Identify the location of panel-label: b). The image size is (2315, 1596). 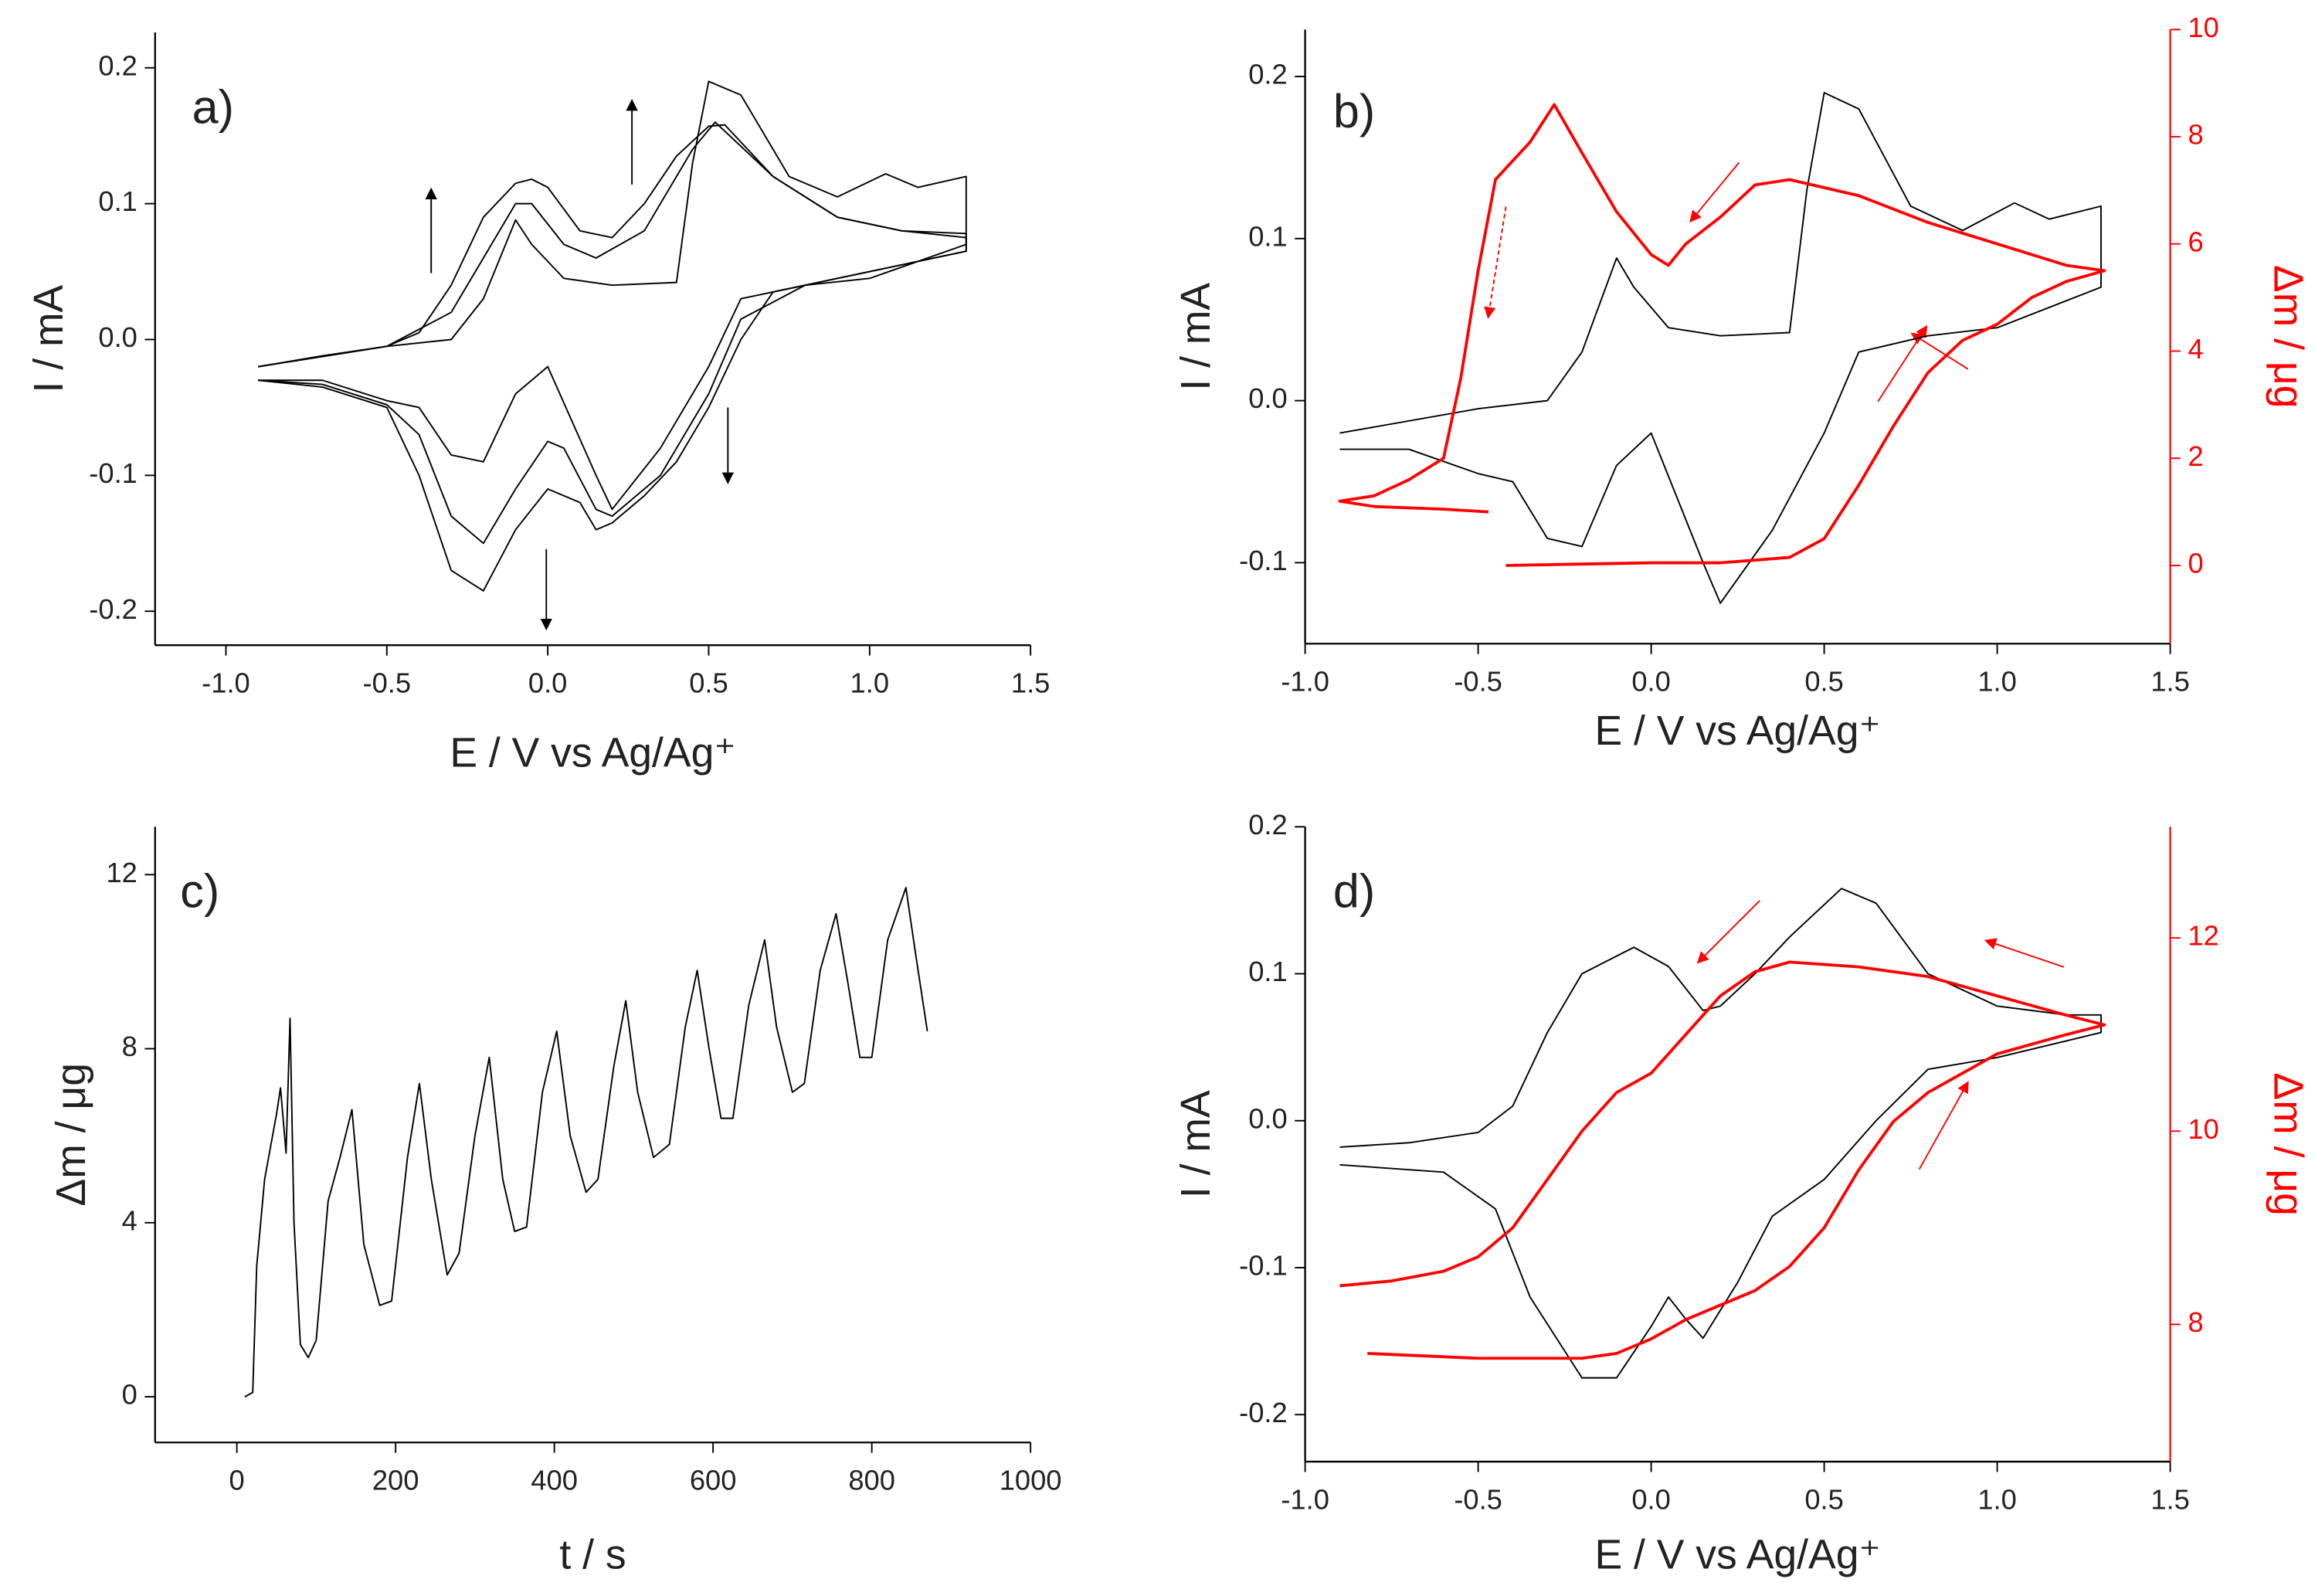
(1354, 111).